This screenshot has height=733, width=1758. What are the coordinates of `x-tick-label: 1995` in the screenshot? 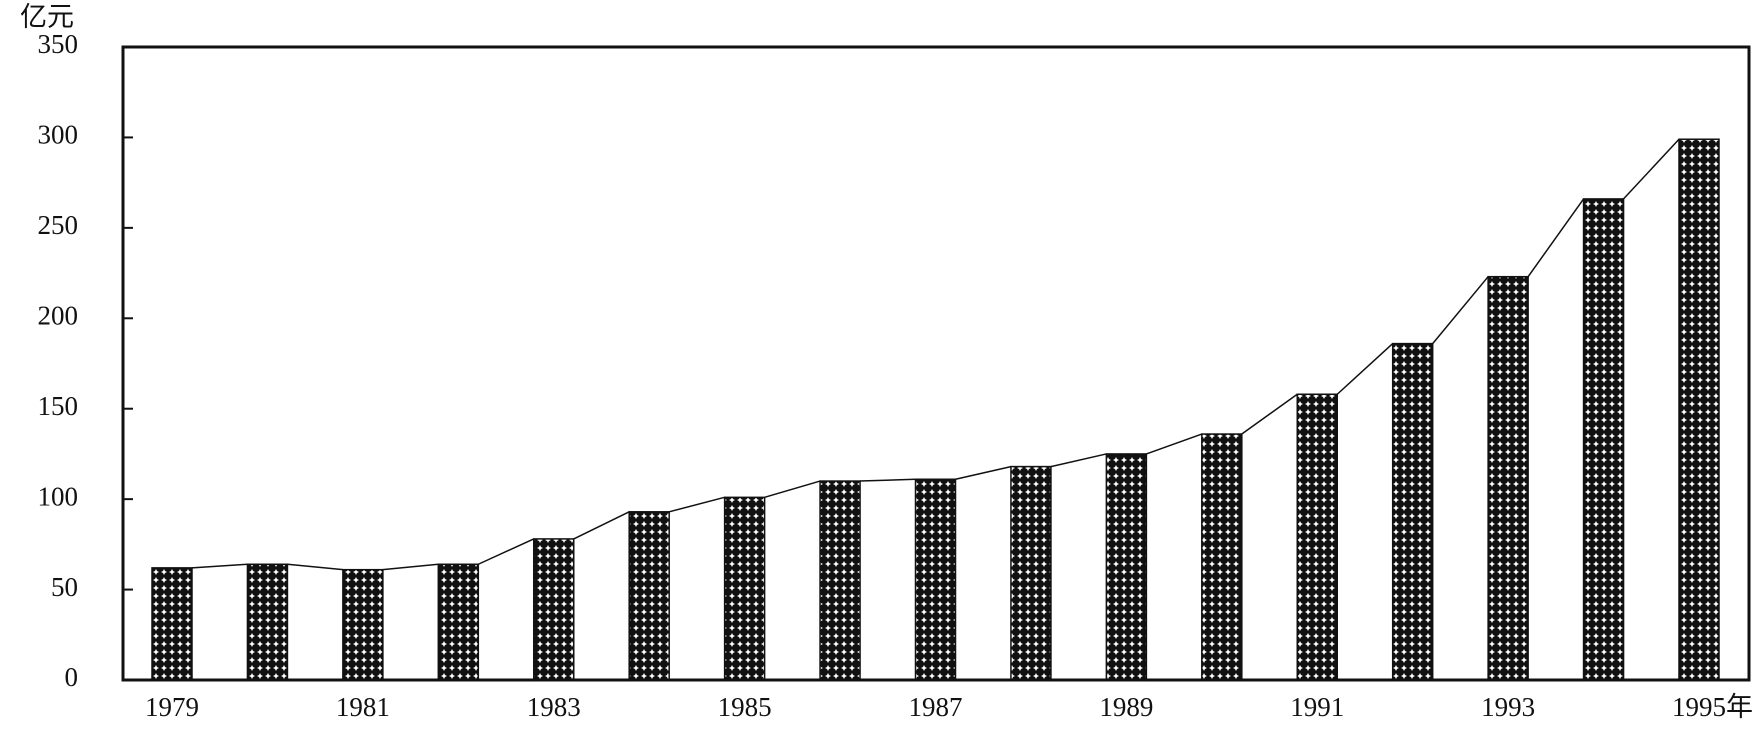 It's located at (1699, 707).